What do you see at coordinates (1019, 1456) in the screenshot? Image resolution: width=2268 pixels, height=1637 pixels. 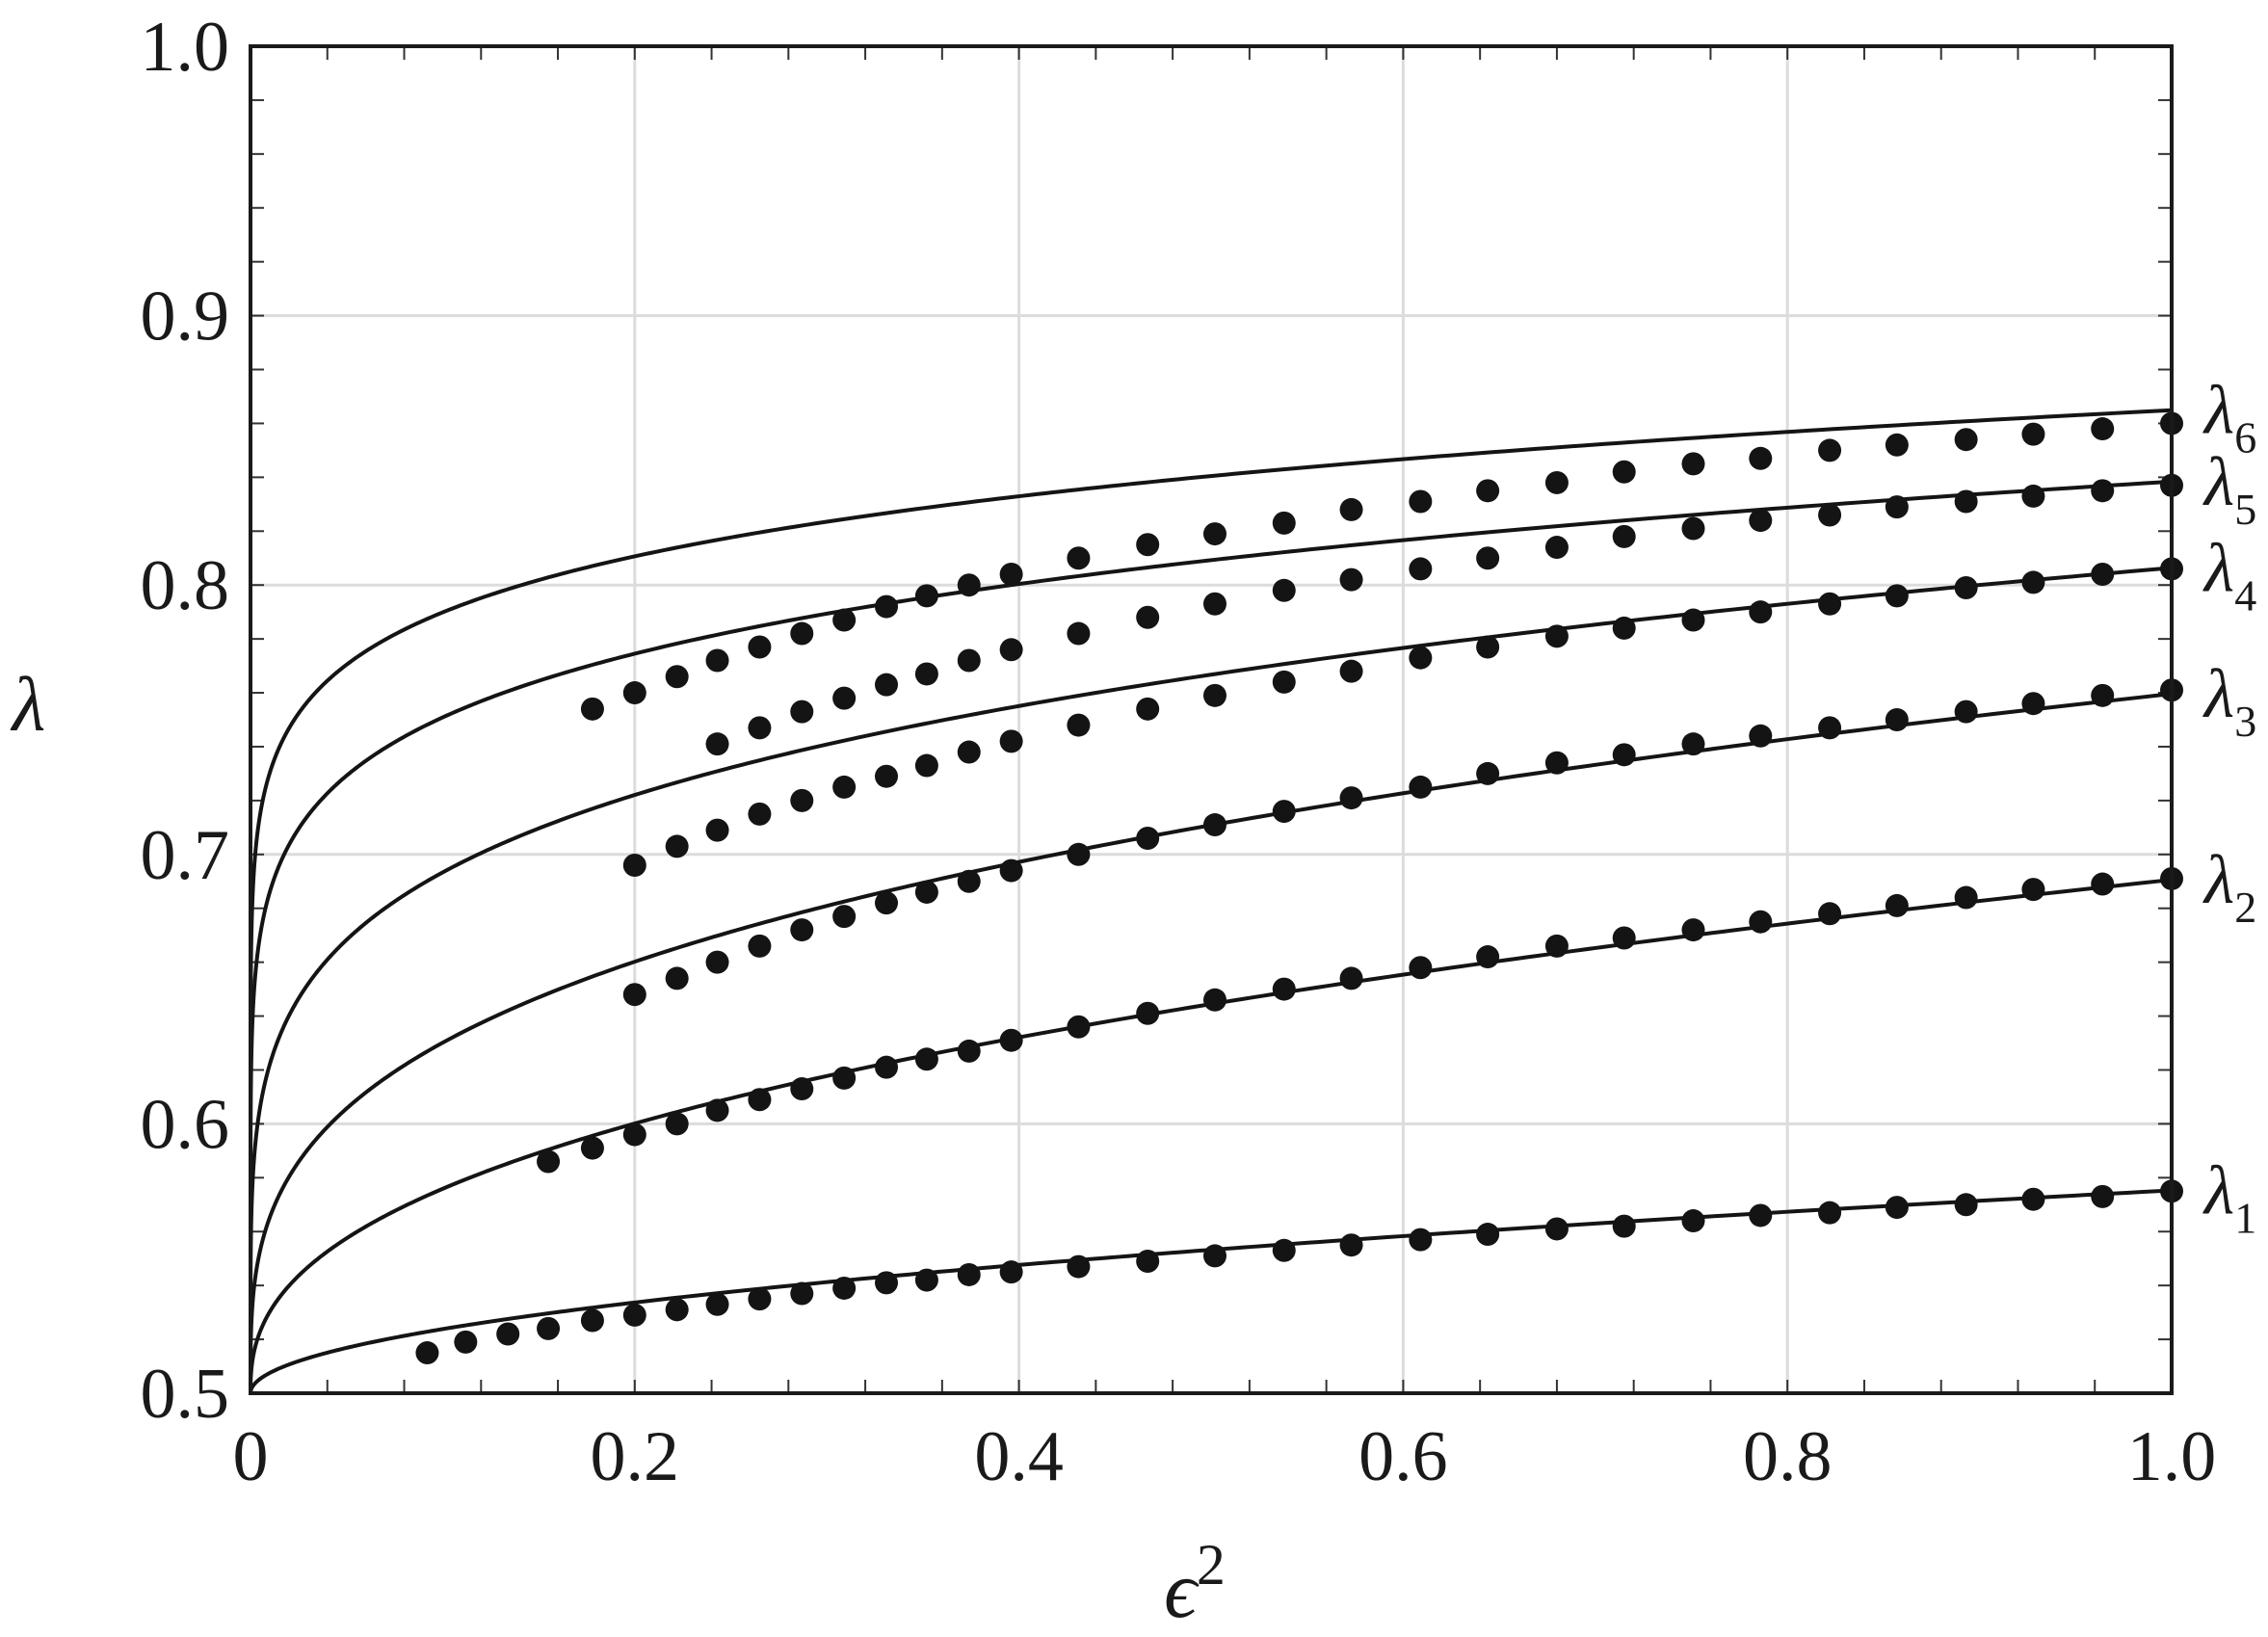 I see `x-tick-label: 0.4` at bounding box center [1019, 1456].